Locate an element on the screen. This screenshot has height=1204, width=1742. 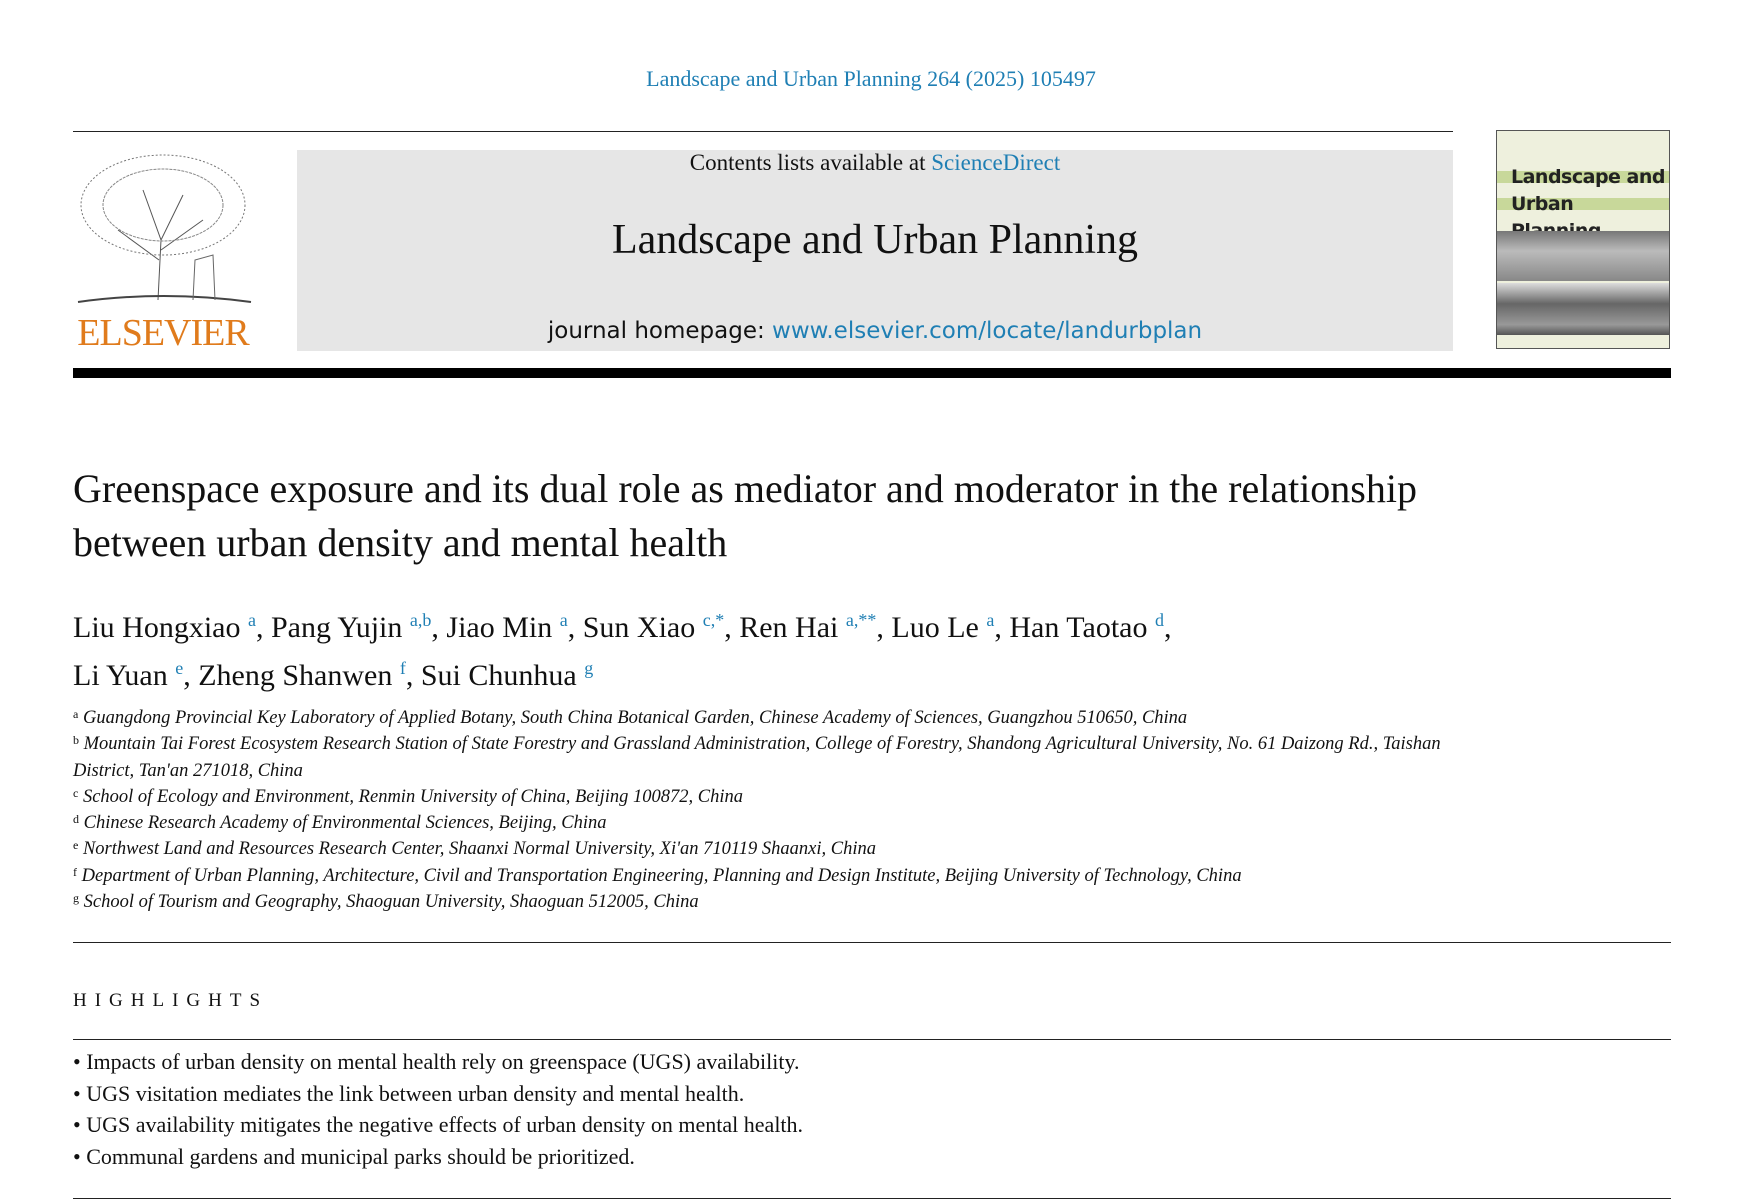
affiliation-key: f is located at coordinates (75, 871).